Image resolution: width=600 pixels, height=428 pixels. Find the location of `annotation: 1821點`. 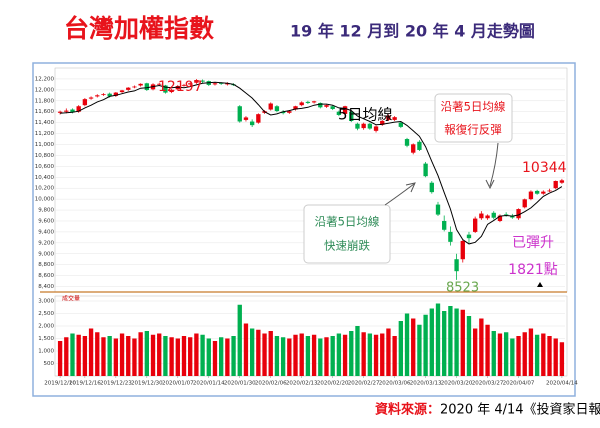

annotation: 1821點 is located at coordinates (533, 270).